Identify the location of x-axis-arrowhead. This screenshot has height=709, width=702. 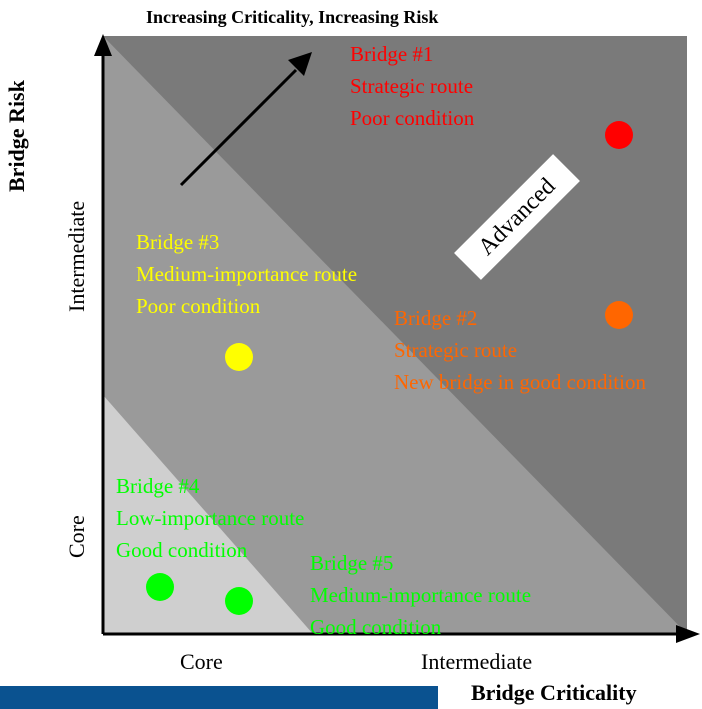
(688, 634).